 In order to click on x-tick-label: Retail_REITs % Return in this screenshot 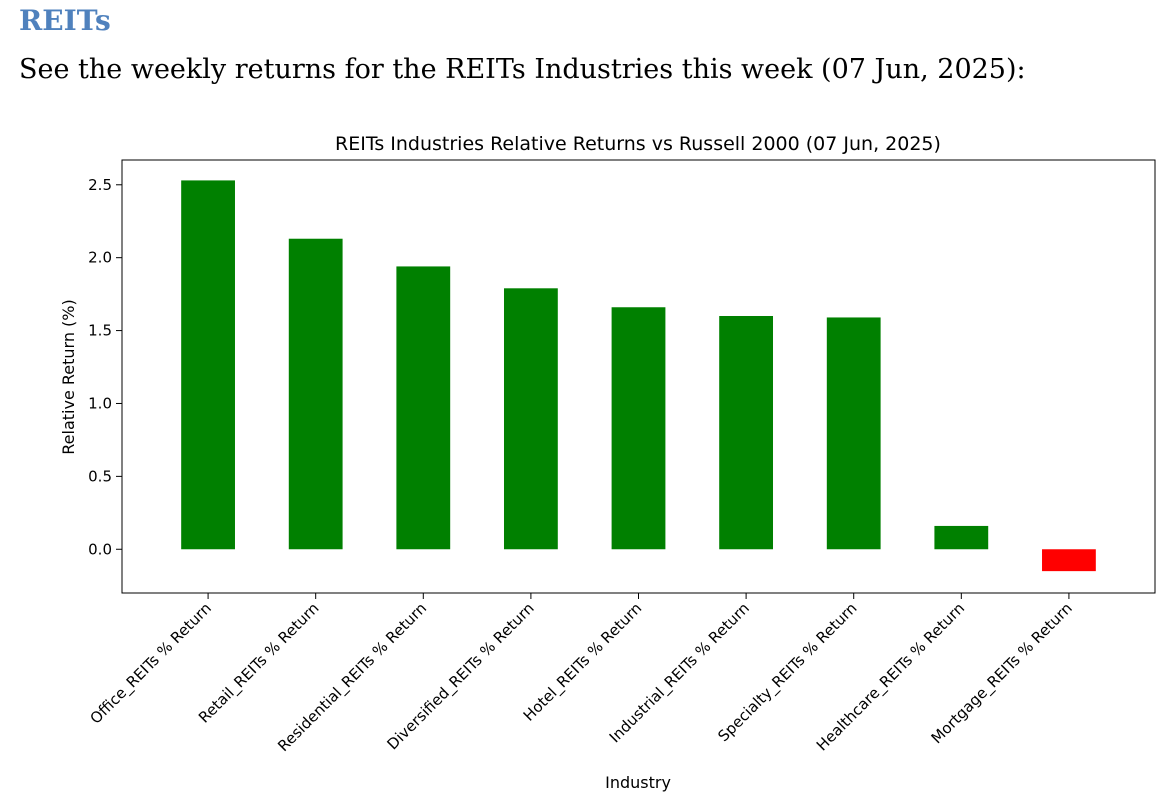, I will do `click(259, 663)`.